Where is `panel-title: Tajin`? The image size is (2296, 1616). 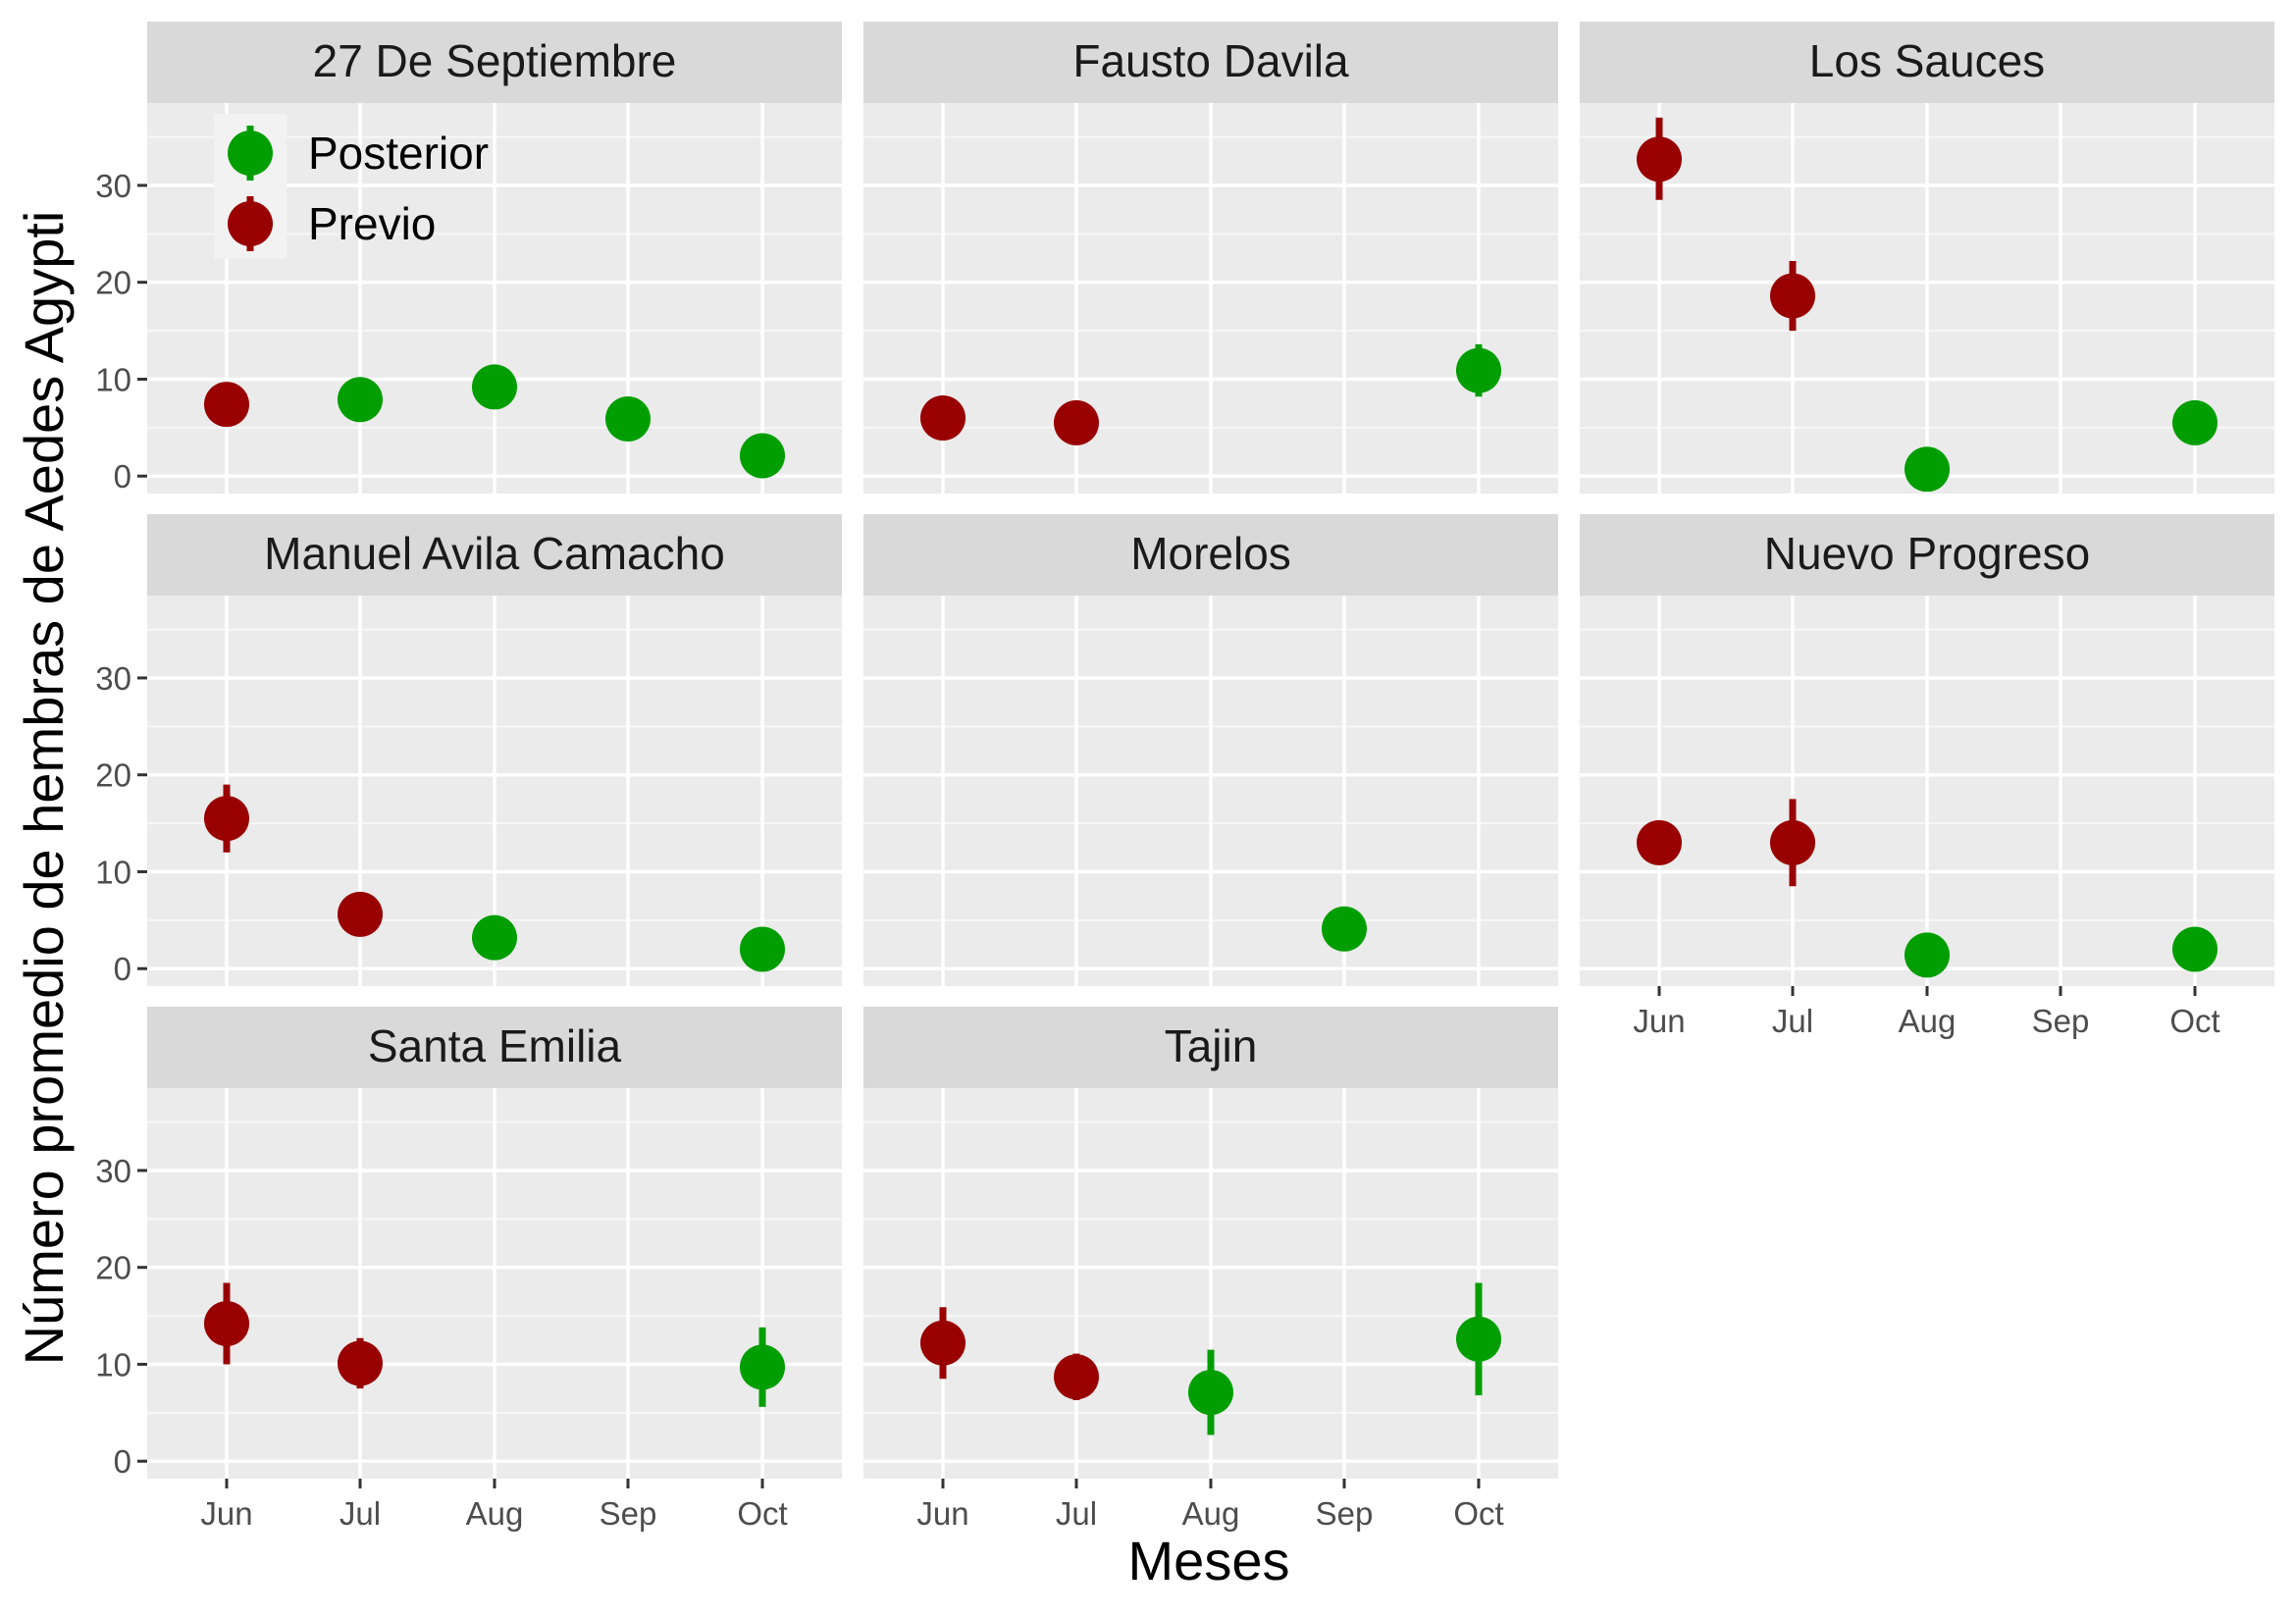 panel-title: Tajin is located at coordinates (1211, 1045).